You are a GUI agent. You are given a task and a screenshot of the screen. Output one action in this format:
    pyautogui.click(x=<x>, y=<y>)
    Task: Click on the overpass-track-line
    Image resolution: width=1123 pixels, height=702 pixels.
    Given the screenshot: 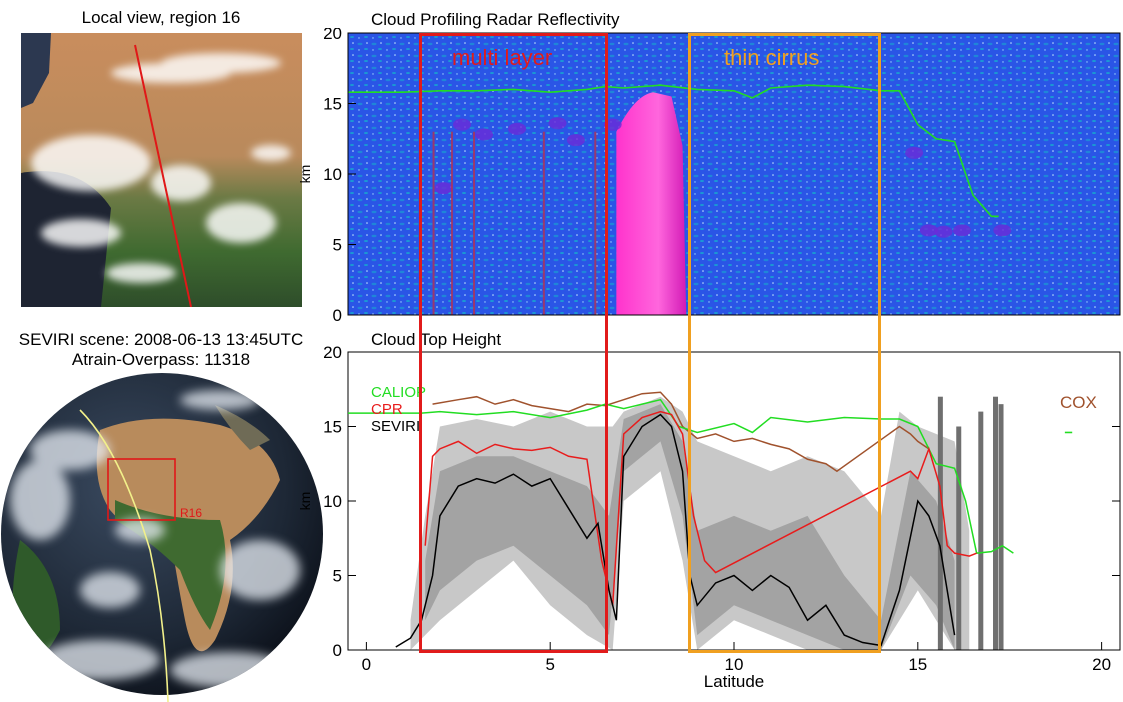 What is the action you would take?
    pyautogui.click(x=163, y=175)
    